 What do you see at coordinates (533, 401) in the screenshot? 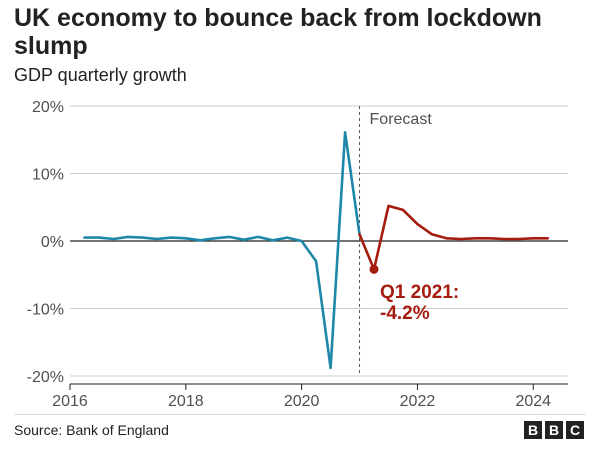
I see `x-tick-label: 2024` at bounding box center [533, 401].